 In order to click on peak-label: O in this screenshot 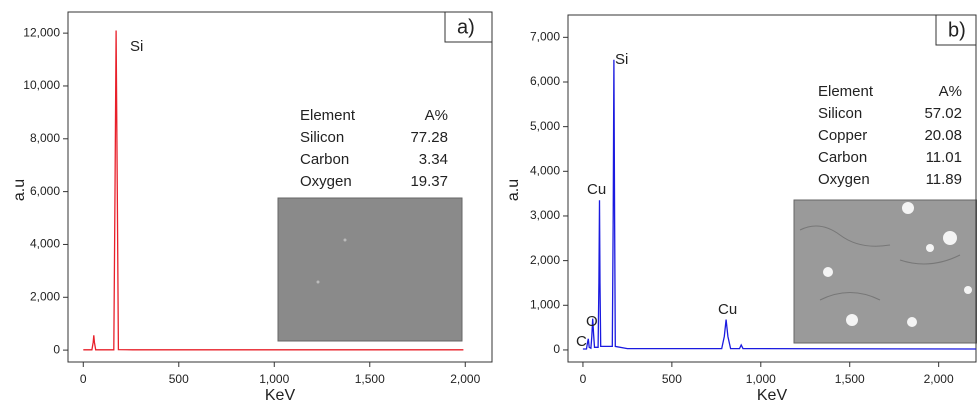, I will do `click(592, 321)`.